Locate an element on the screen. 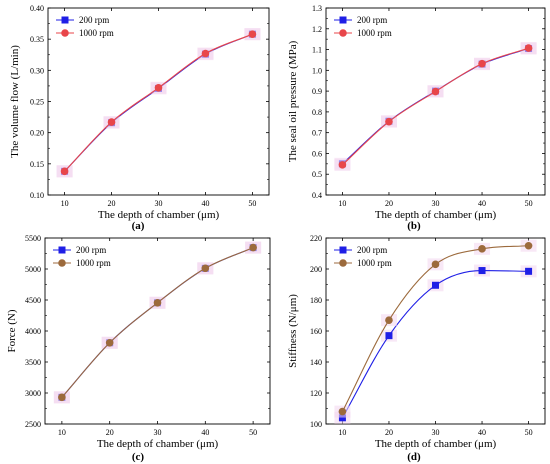 Image resolution: width=550 pixels, height=464 pixels. y-axis-title: The seal oil pressure (MPa) is located at coordinates (293, 101).